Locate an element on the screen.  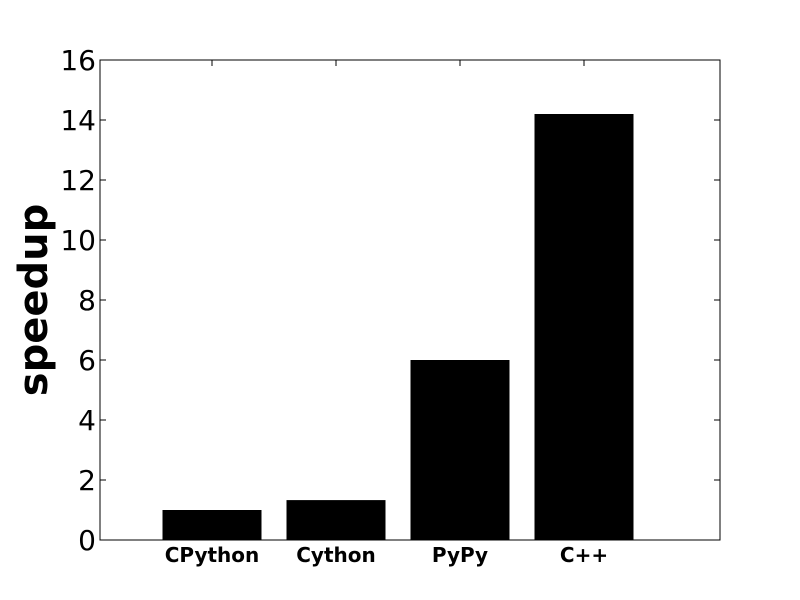
y-tick-label: 6 is located at coordinates (87, 360).